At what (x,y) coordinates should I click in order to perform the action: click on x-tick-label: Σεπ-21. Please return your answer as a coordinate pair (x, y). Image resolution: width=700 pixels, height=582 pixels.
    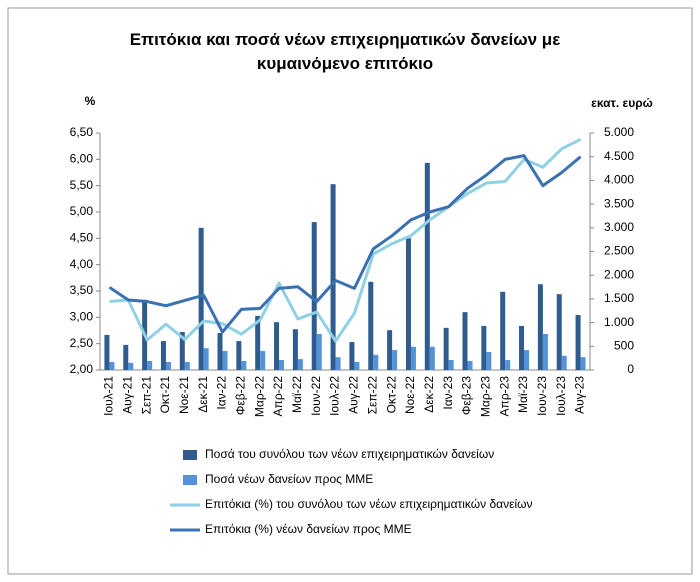
    Looking at the image, I should click on (146, 395).